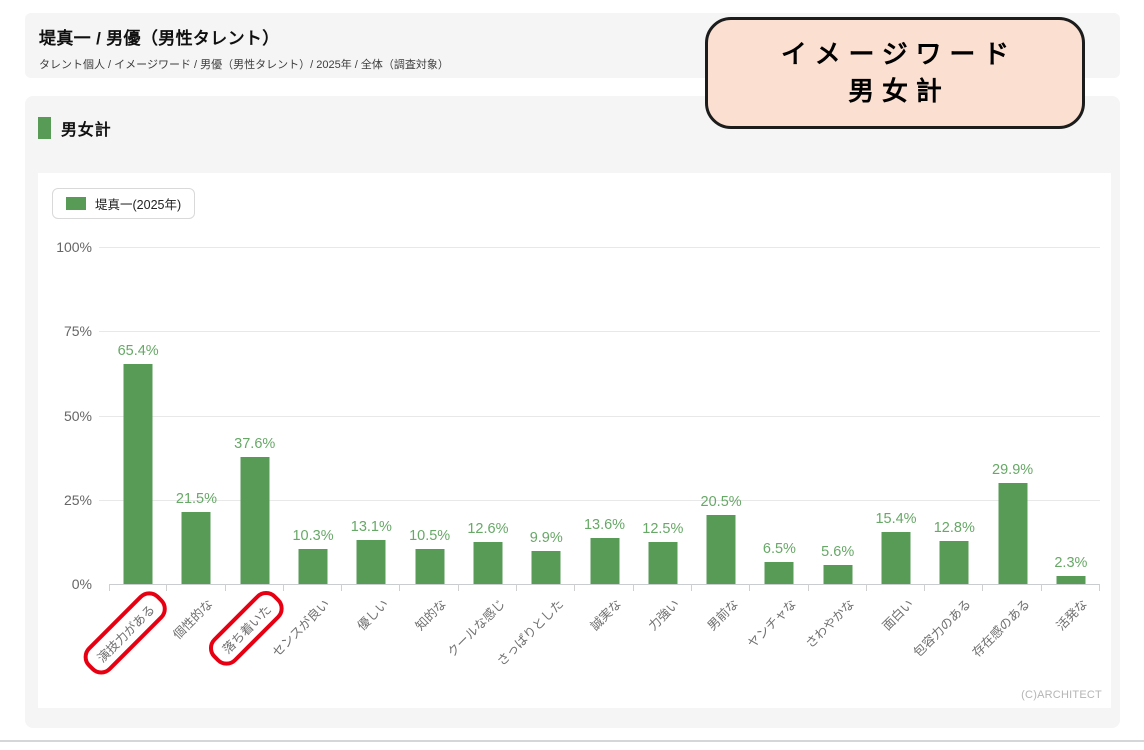  I want to click on x-axis-label: 存在感のある, so click(1000, 627).